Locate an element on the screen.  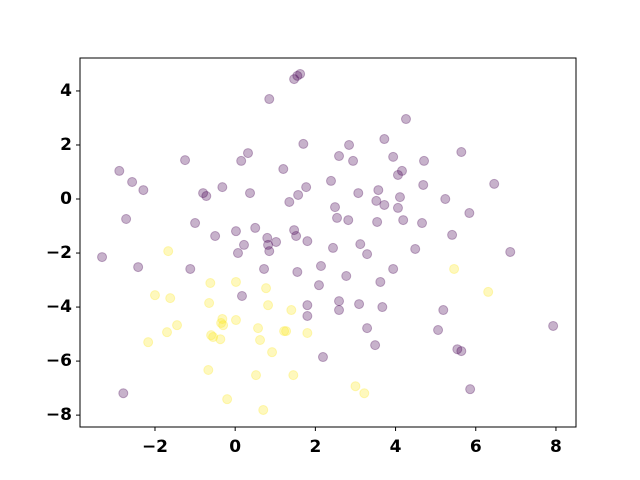
y-tick-label: 4 is located at coordinates (66, 91).